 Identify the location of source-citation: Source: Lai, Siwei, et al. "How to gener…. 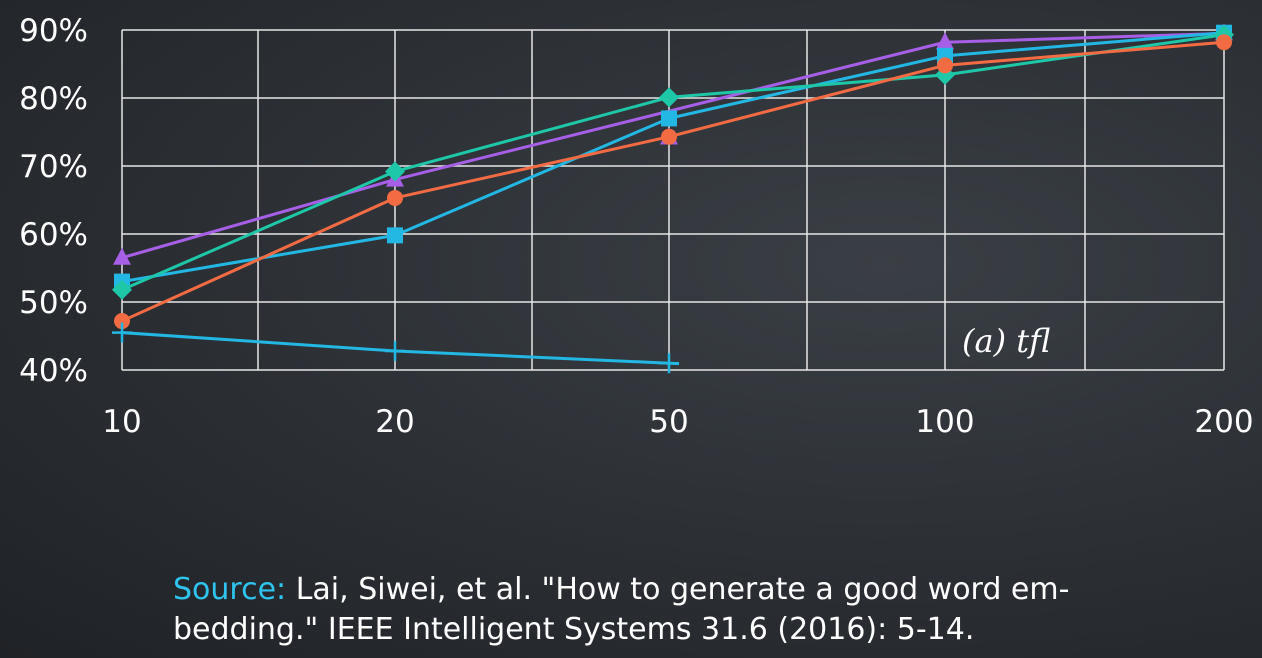
(663, 610).